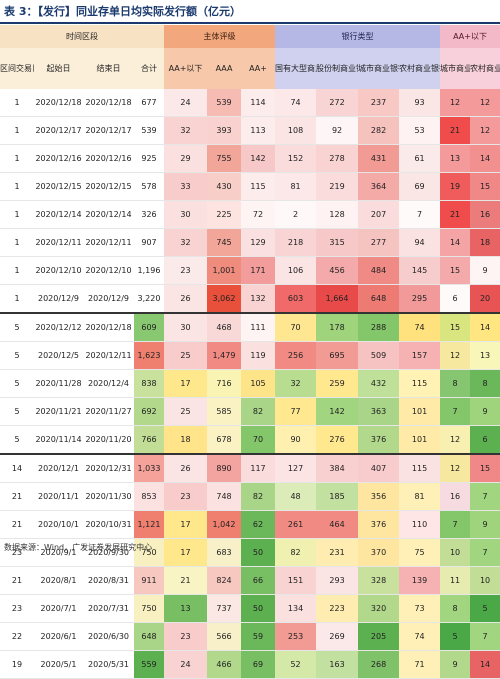 The image size is (500, 679). I want to click on table-cell: 539, so click(224, 103).